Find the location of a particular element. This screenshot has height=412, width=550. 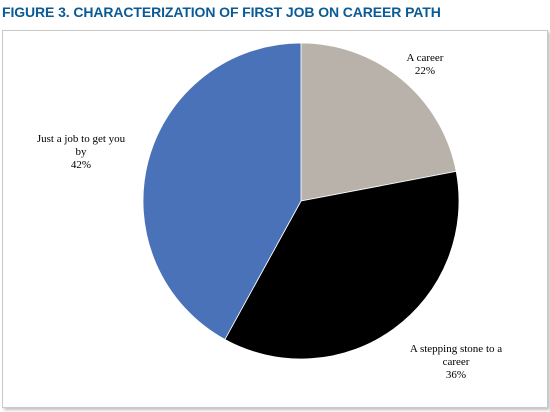

pie-slice-a-career is located at coordinates (378, 122).